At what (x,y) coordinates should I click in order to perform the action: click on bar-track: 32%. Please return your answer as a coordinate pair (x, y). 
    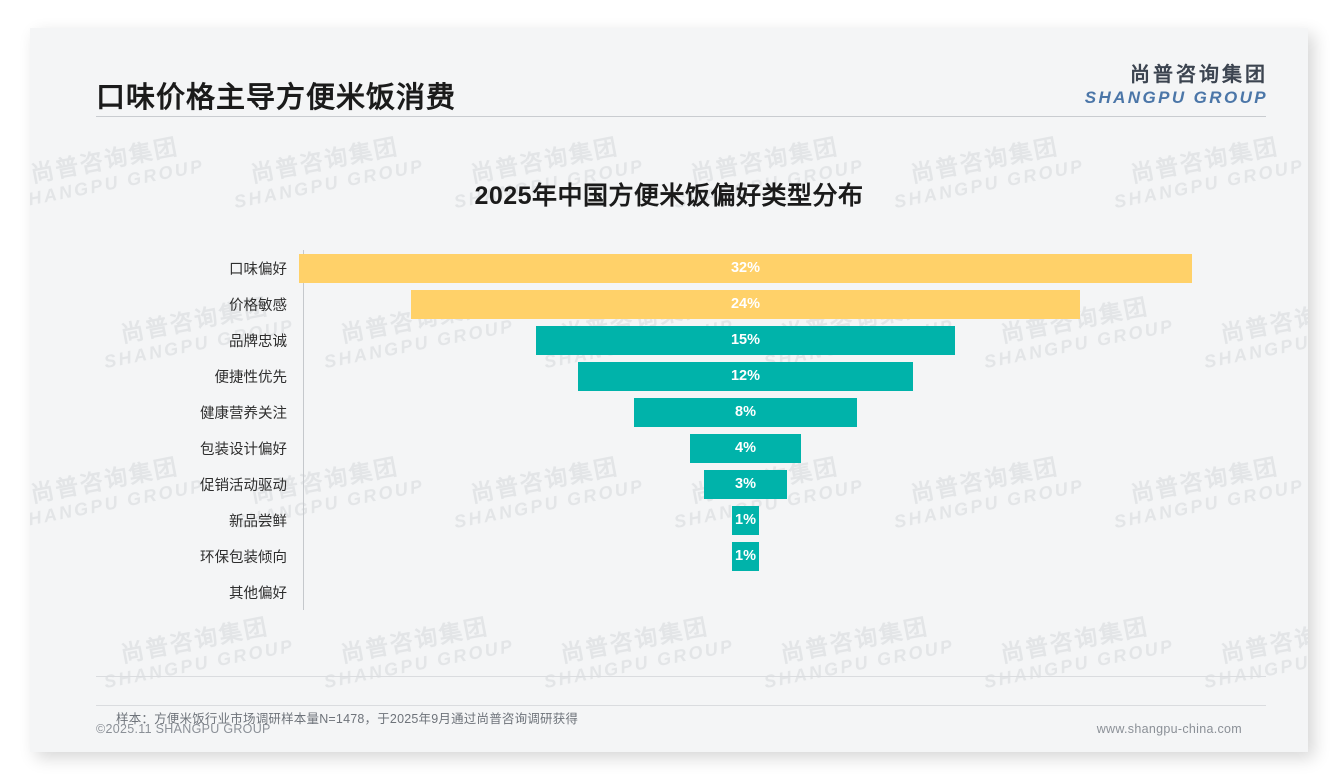
    Looking at the image, I should click on (745, 268).